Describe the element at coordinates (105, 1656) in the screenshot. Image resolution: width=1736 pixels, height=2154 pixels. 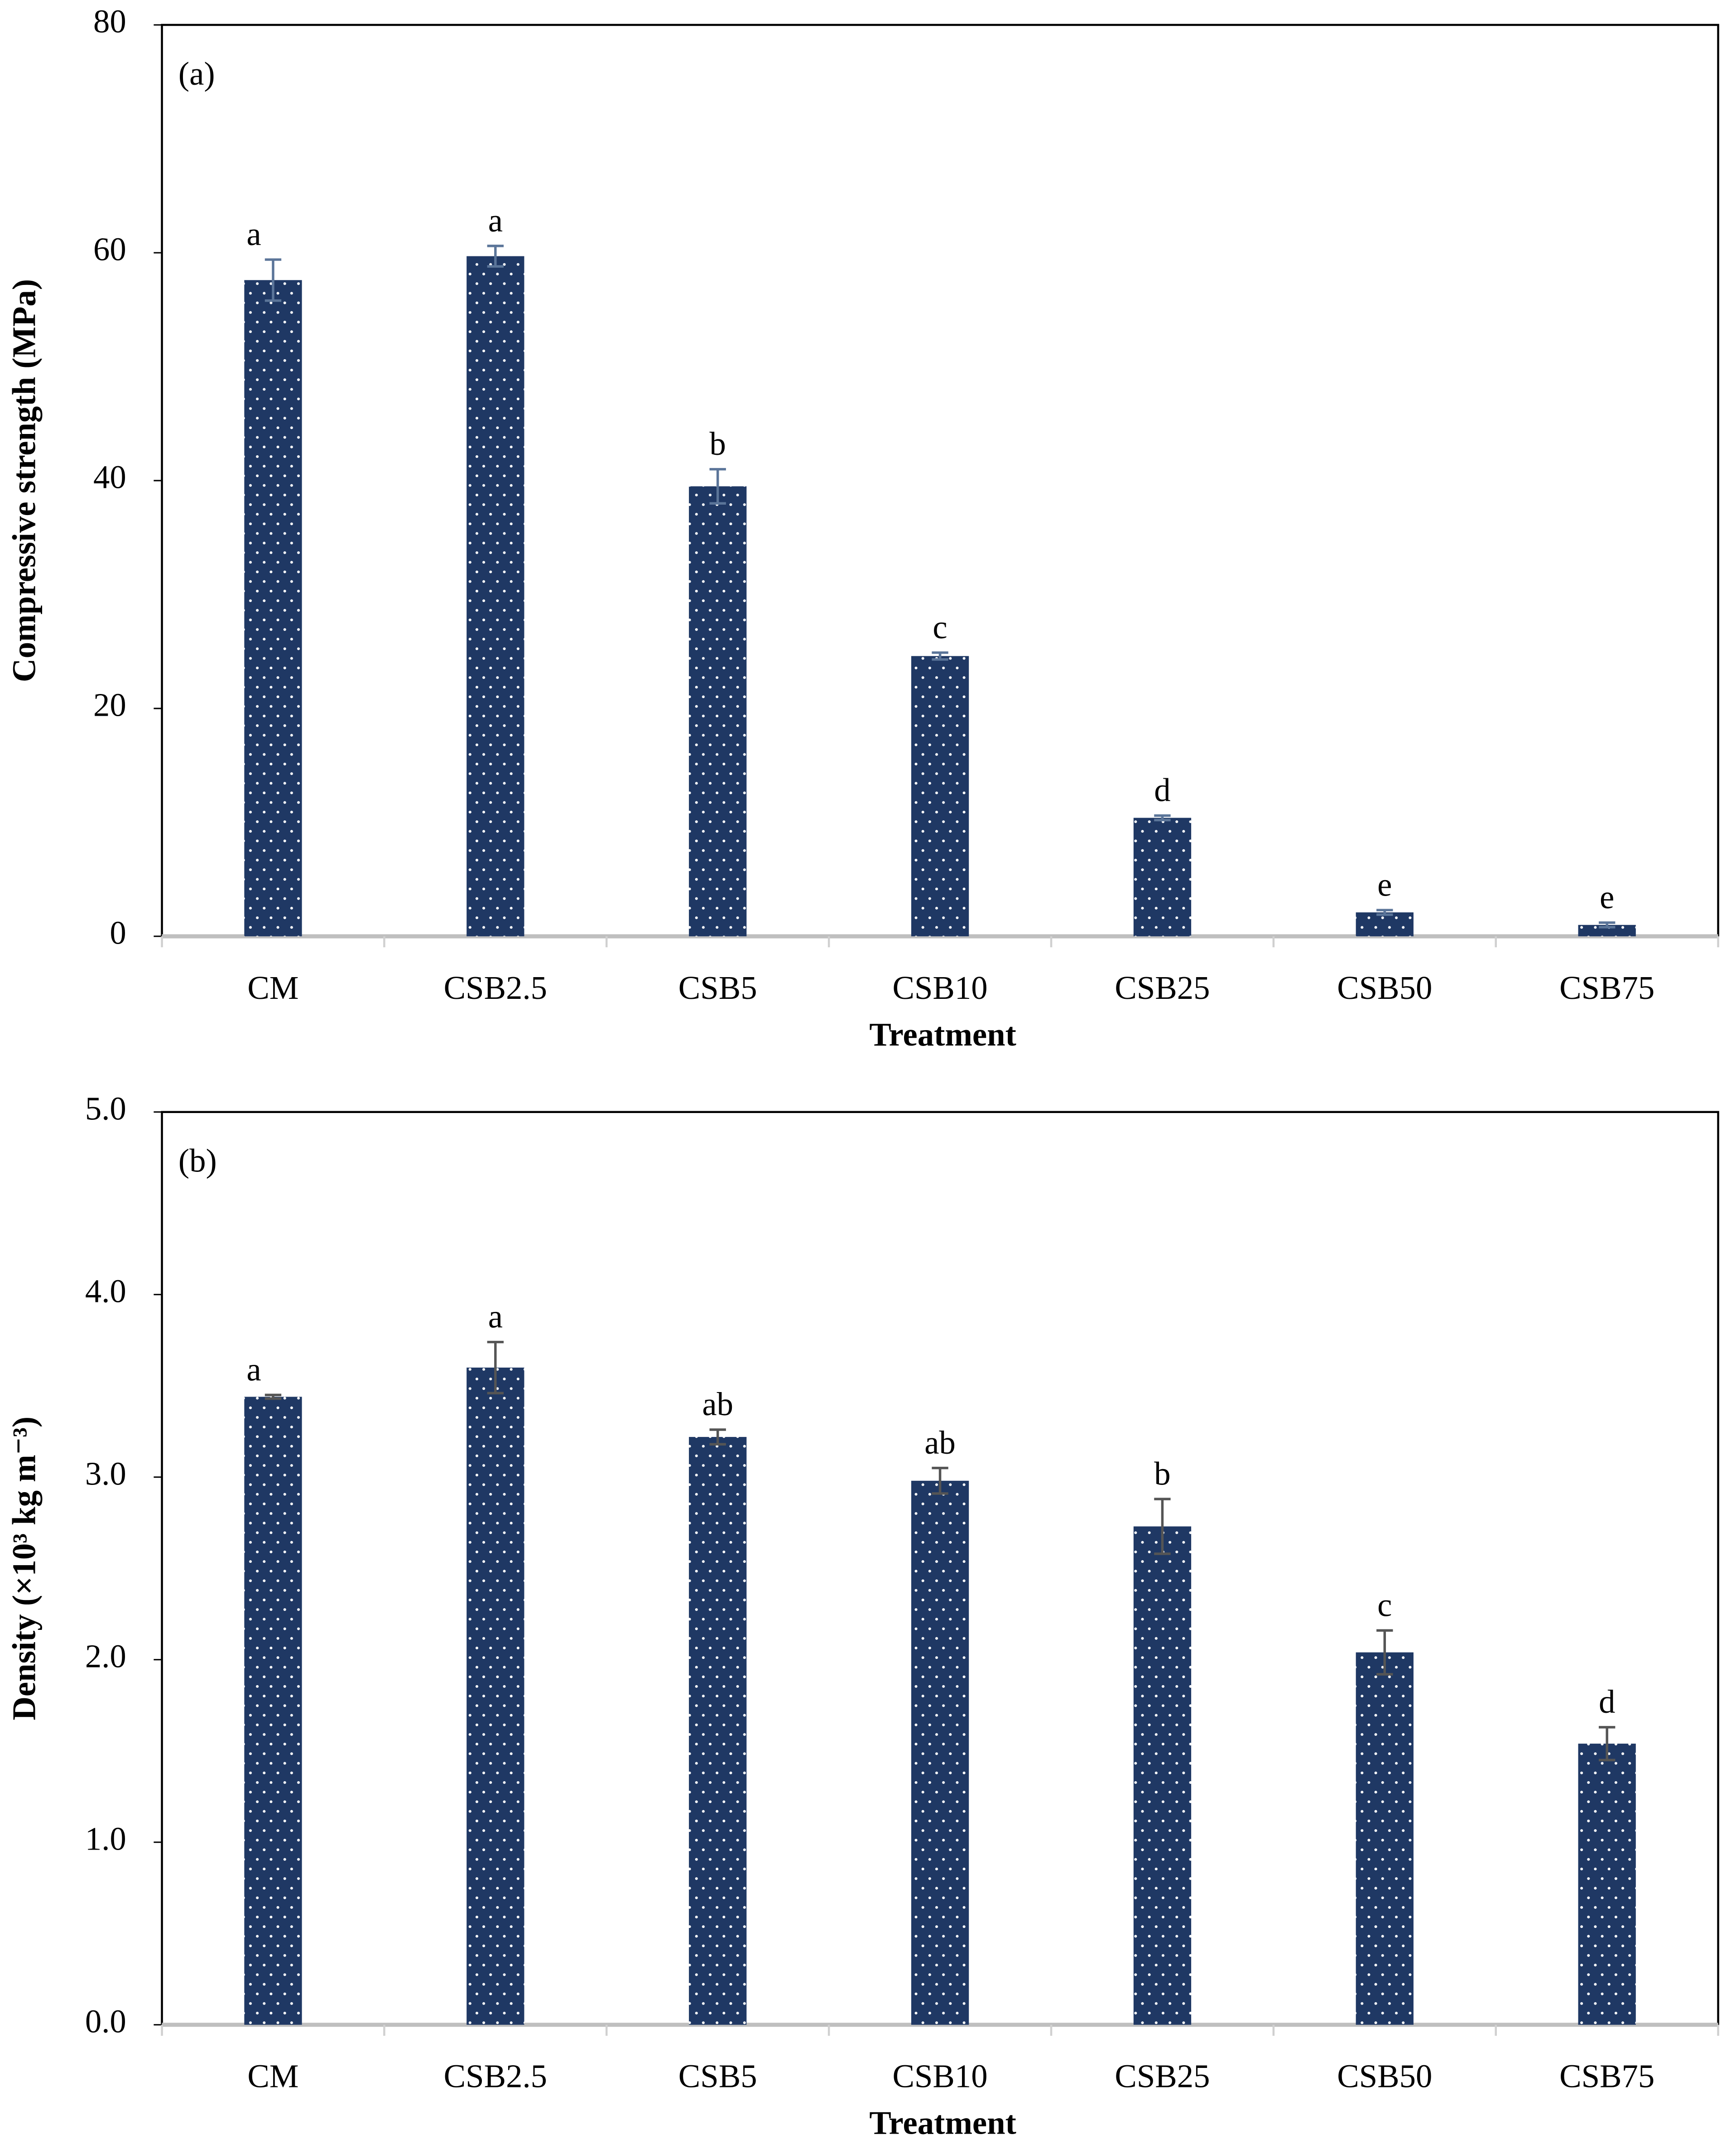
I see `y-tick-label: 2.0` at that location.